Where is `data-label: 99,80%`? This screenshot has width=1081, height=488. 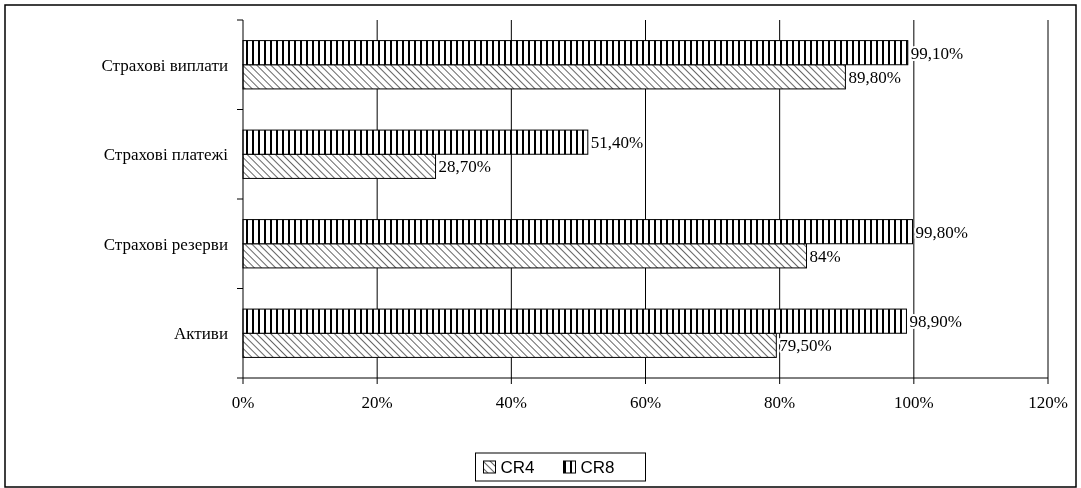 data-label: 99,80% is located at coordinates (941, 232).